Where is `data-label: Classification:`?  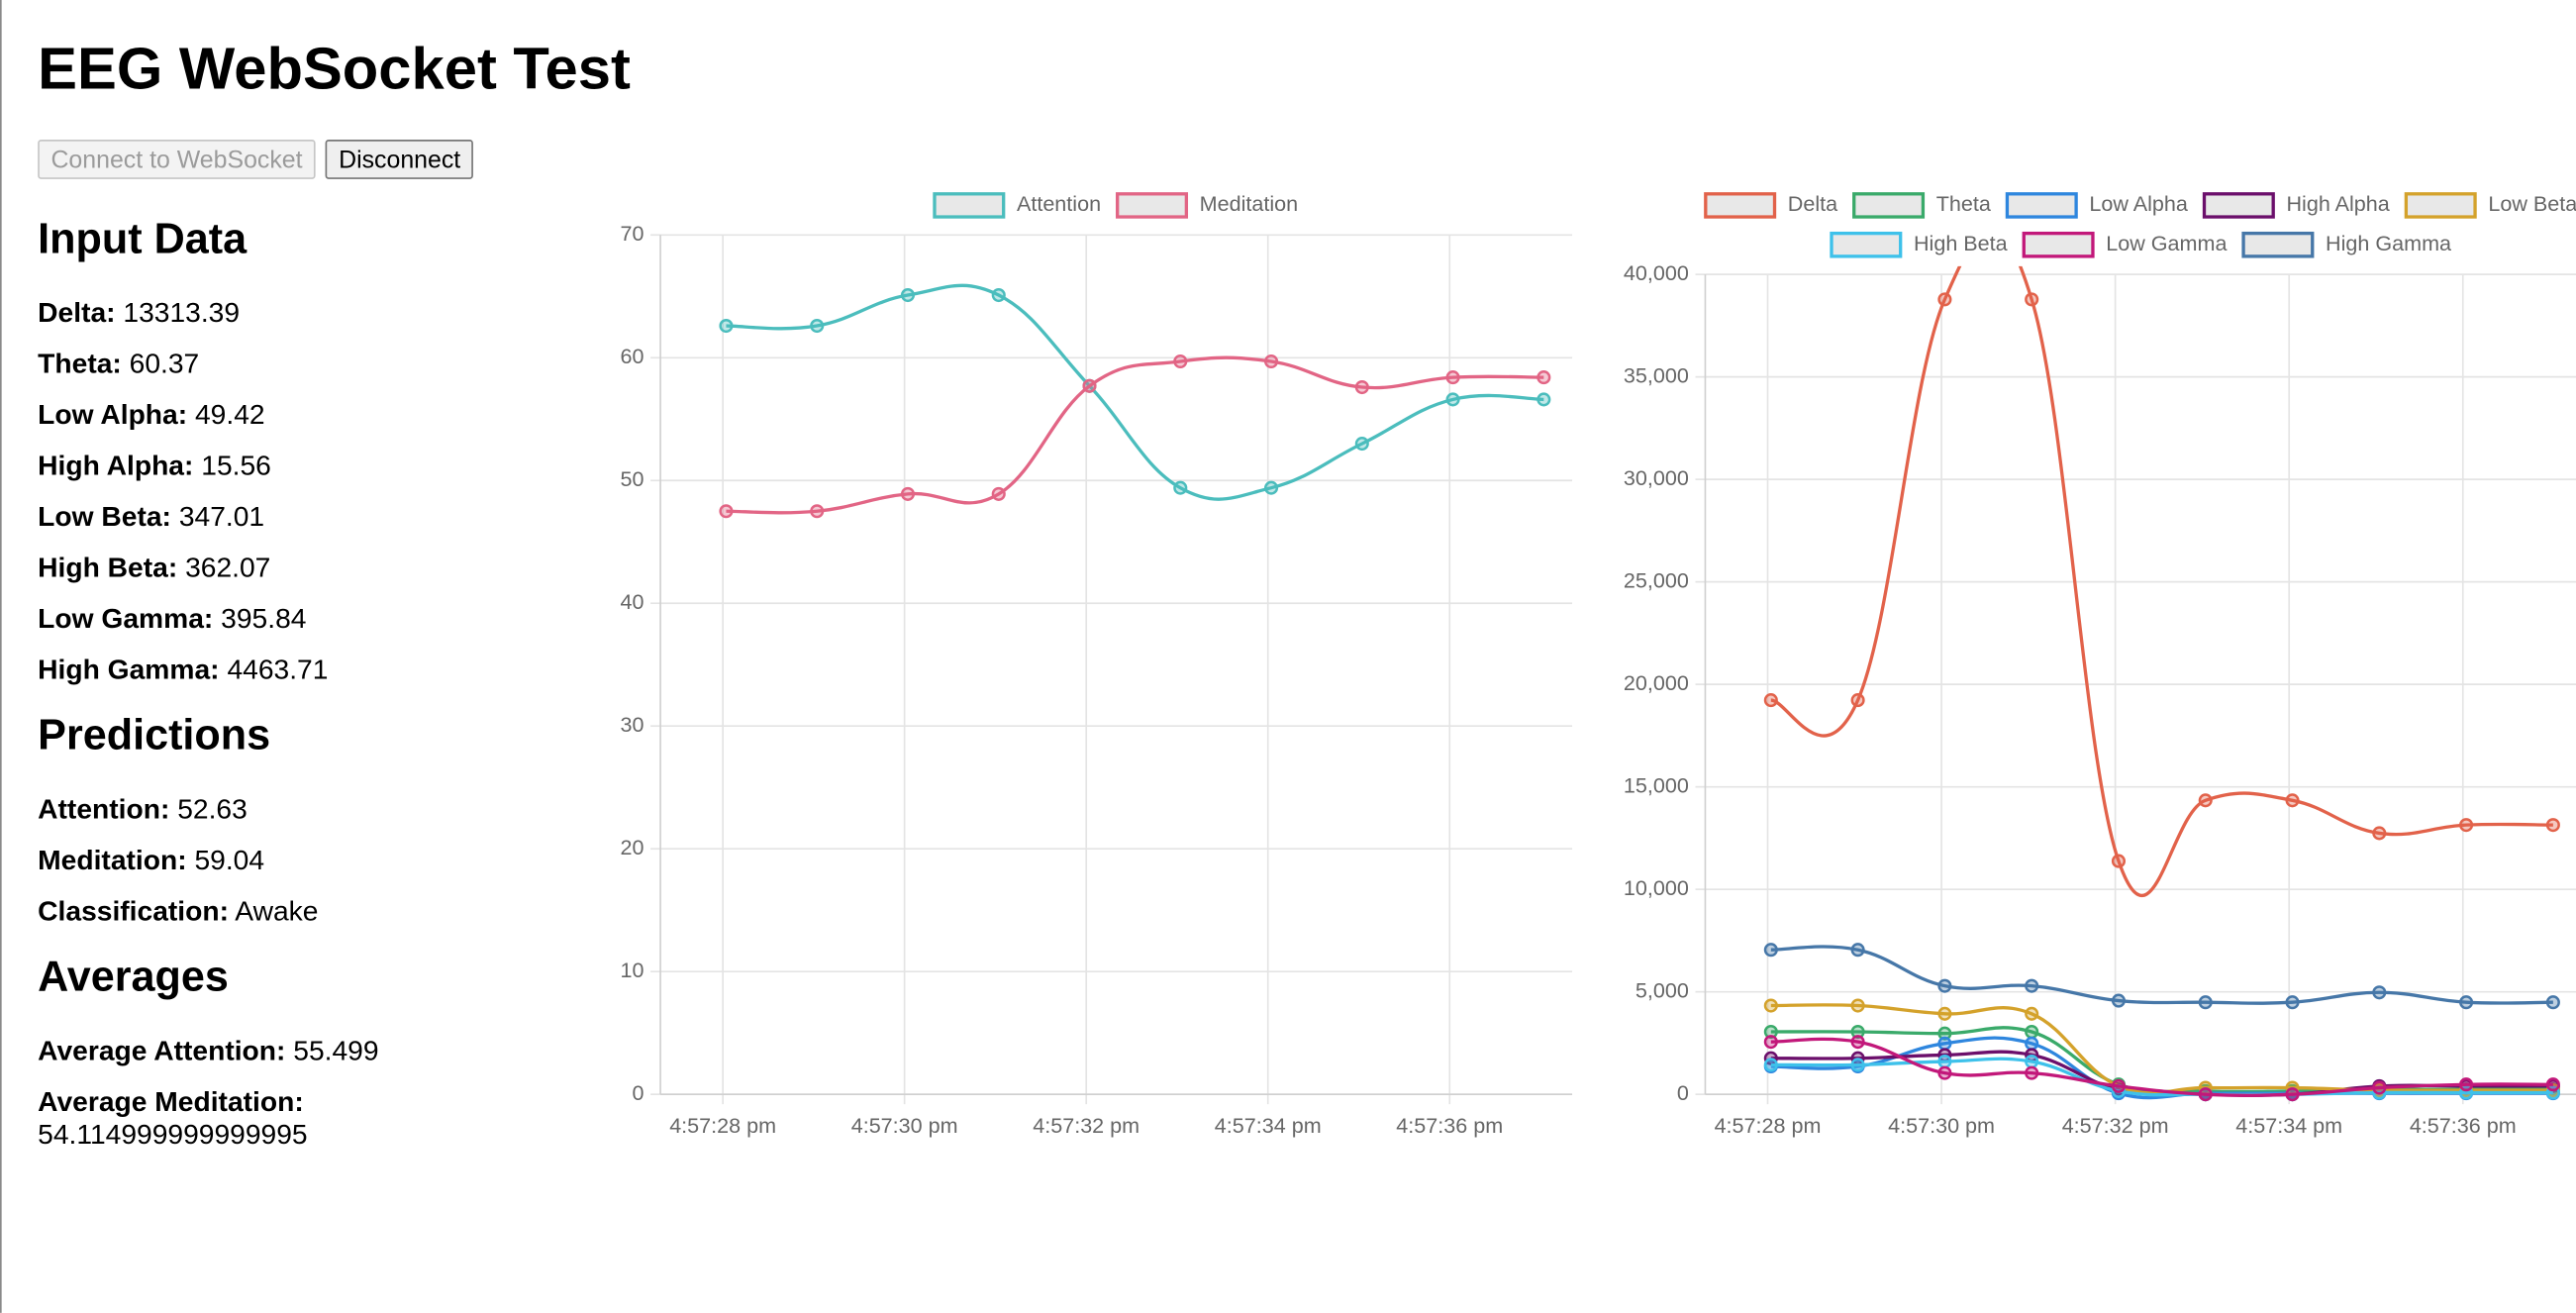
data-label: Classification: is located at coordinates (133, 911).